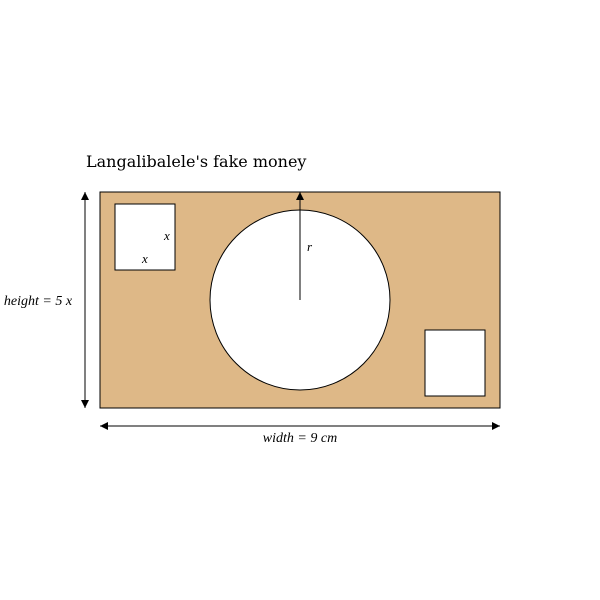  I want to click on square-cutout-bottom-right, so click(455, 363).